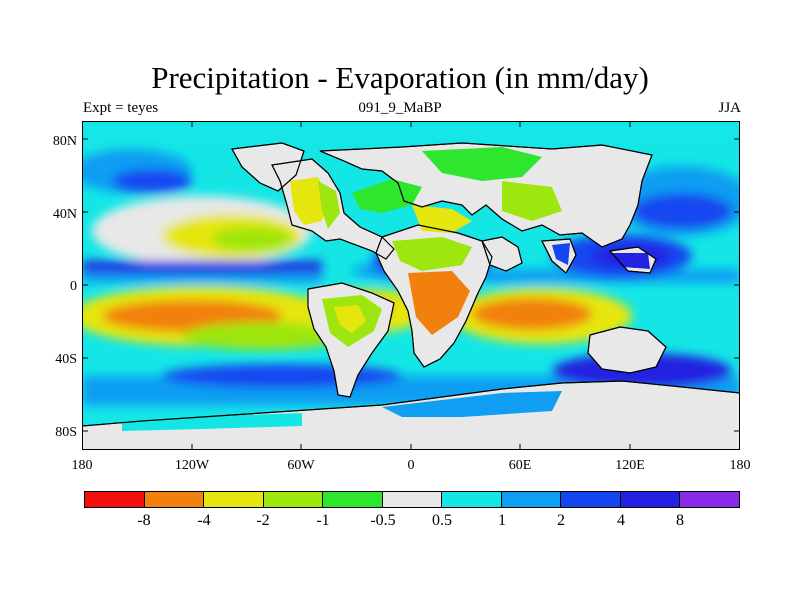  I want to click on lon-tick-label: 0, so click(411, 465).